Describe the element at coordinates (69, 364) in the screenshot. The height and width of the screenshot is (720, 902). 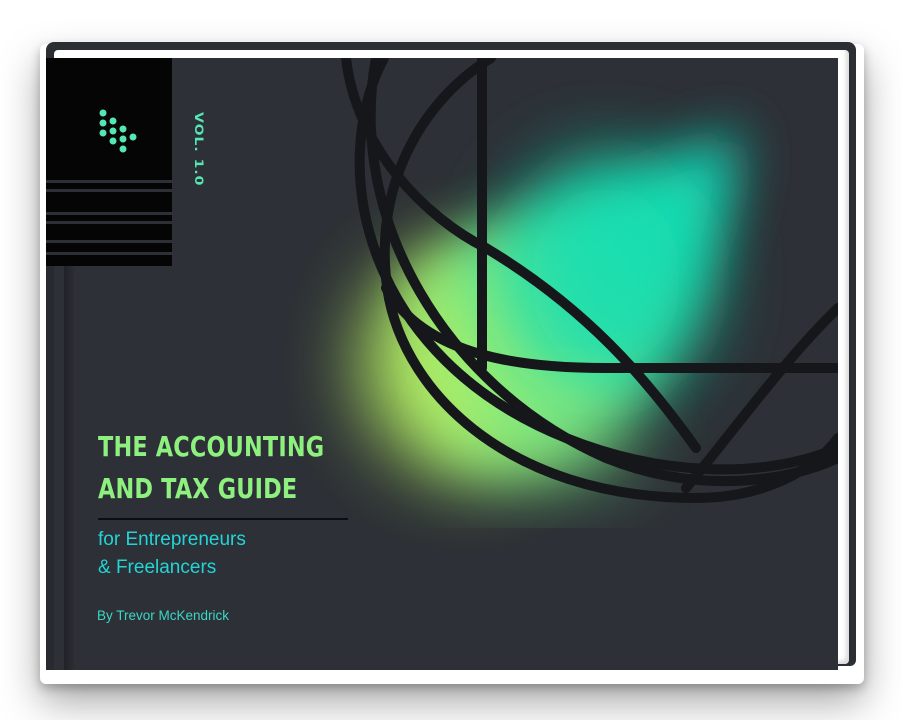
I see `spine-crease` at that location.